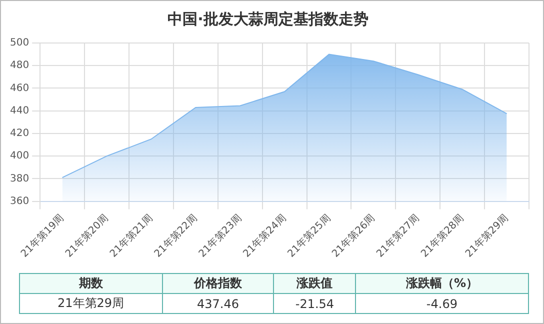 This screenshot has height=324, width=544. I want to click on chart-title: 中国·批发大蒜周定基指数走势, so click(268, 19).